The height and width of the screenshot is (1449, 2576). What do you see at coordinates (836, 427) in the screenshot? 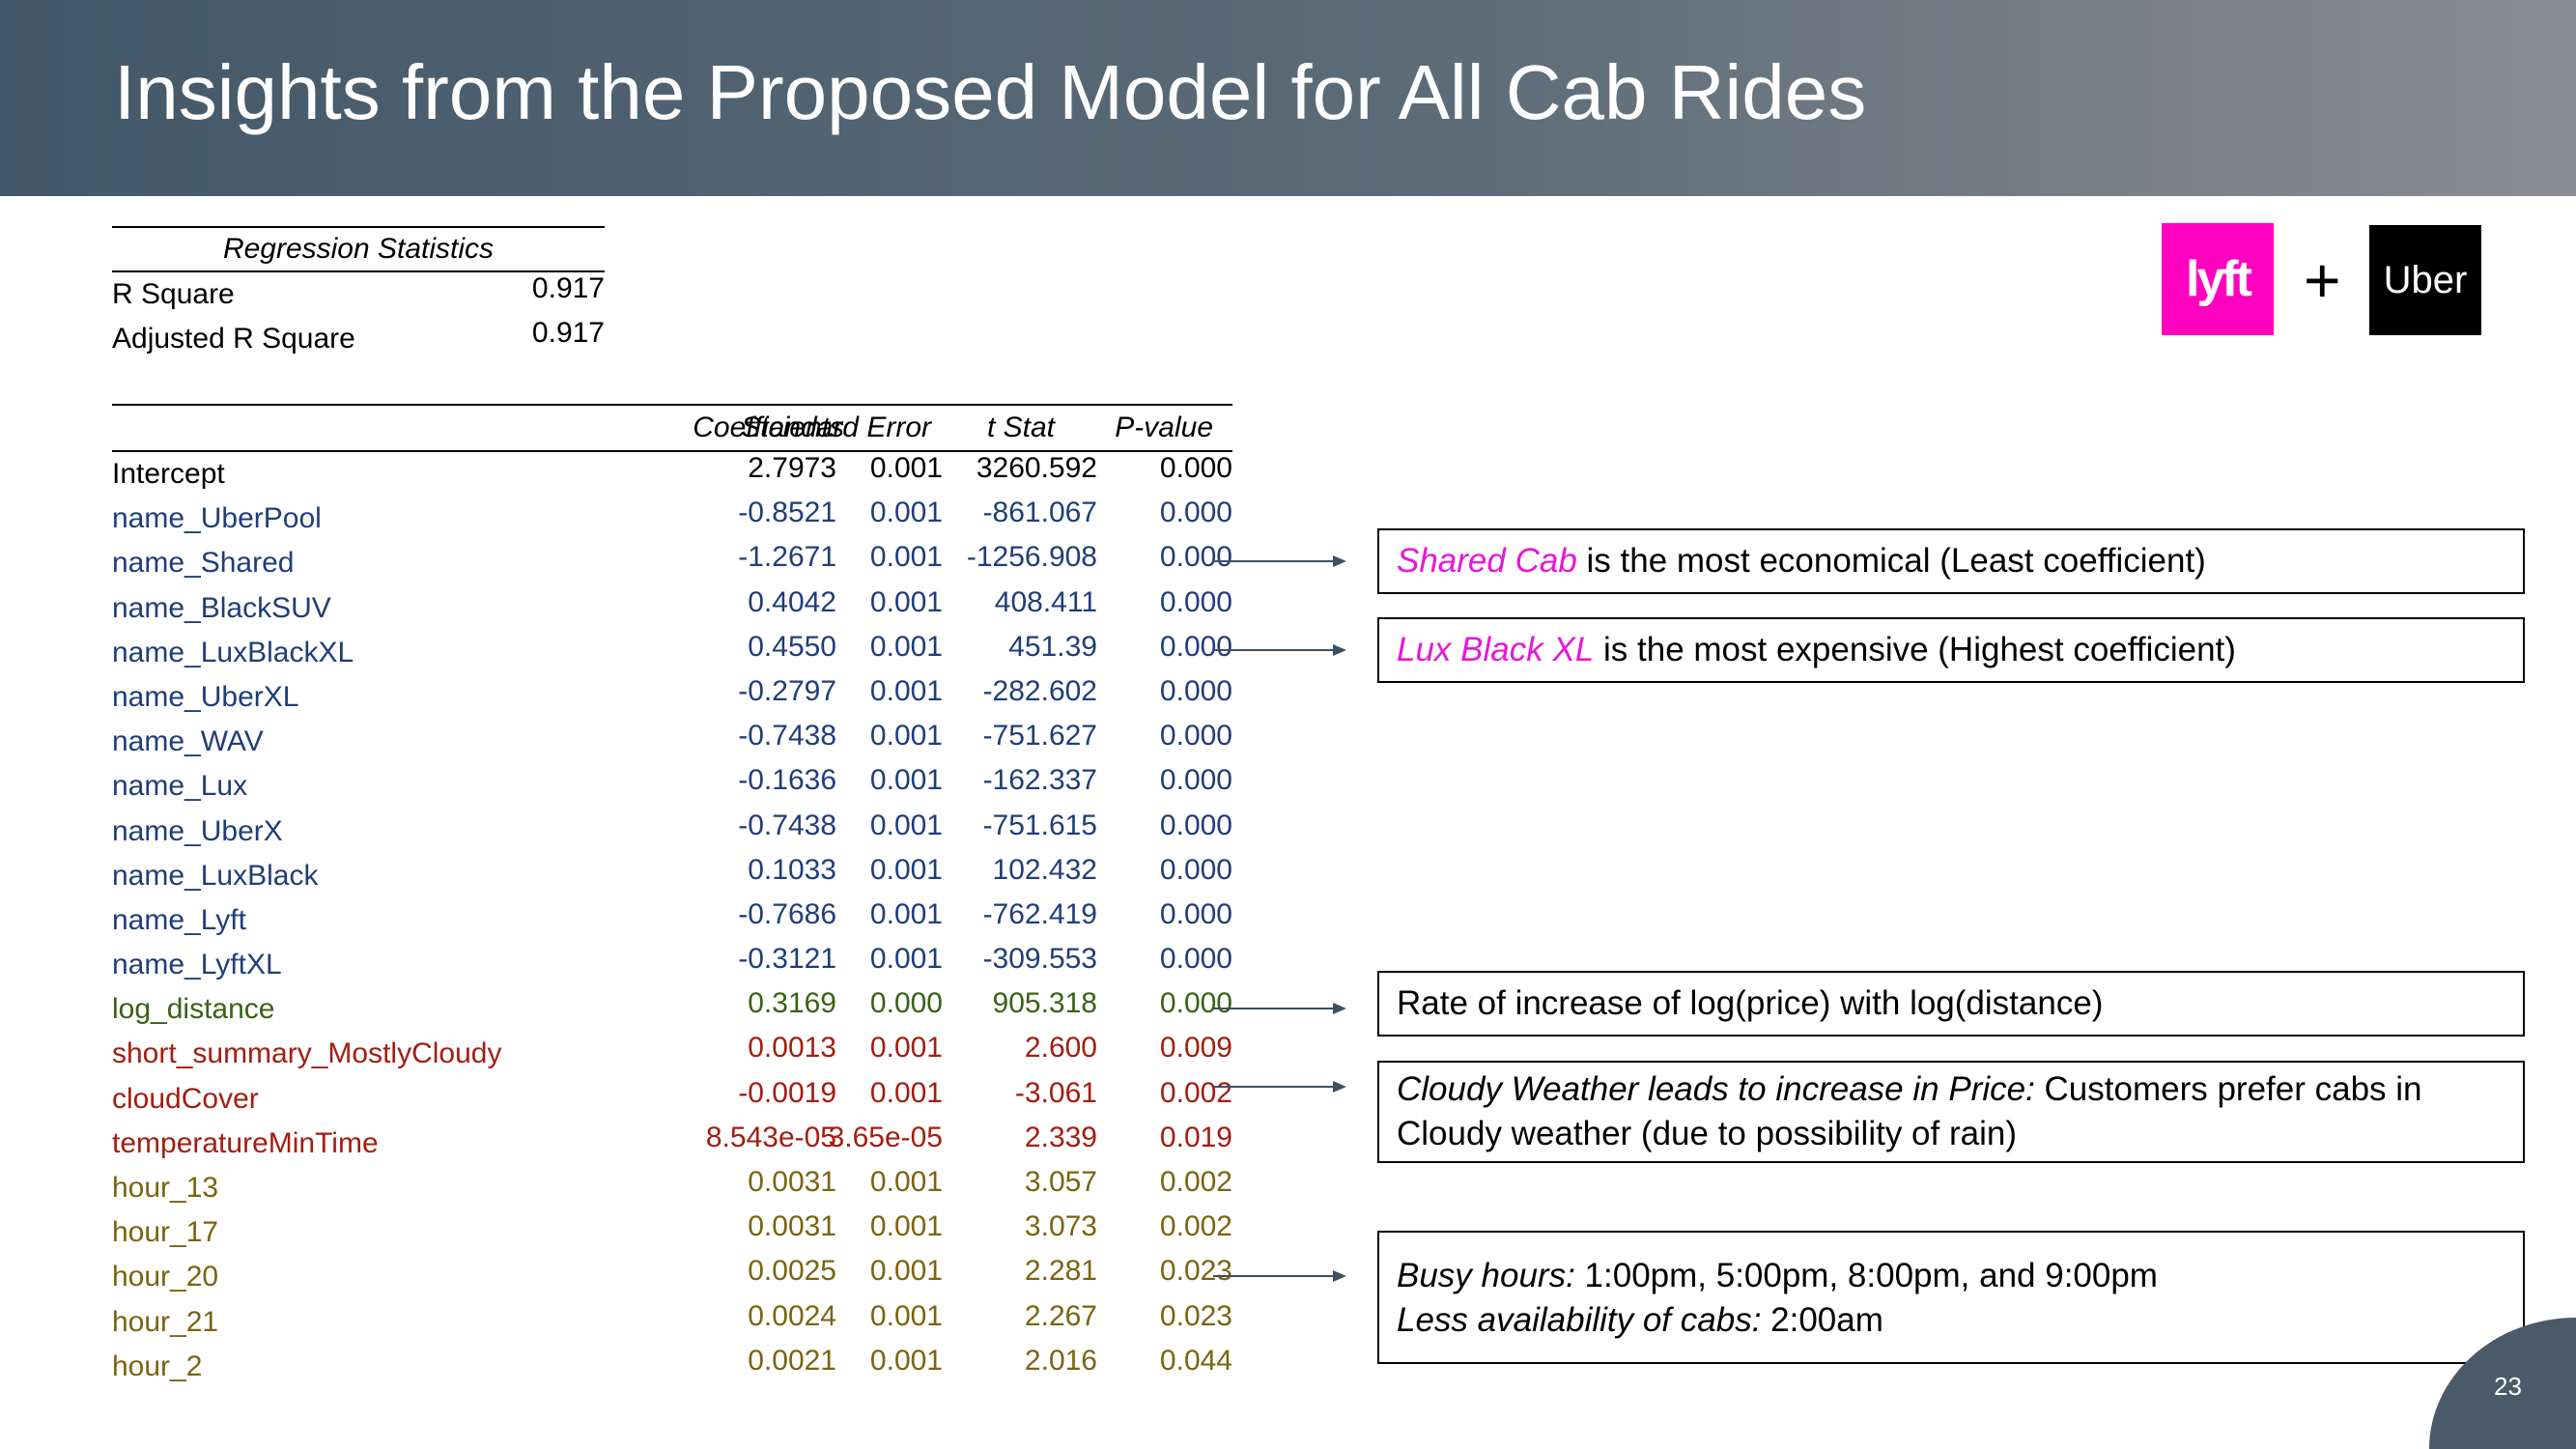
I see `column-header-standard-error: Standard Error` at bounding box center [836, 427].